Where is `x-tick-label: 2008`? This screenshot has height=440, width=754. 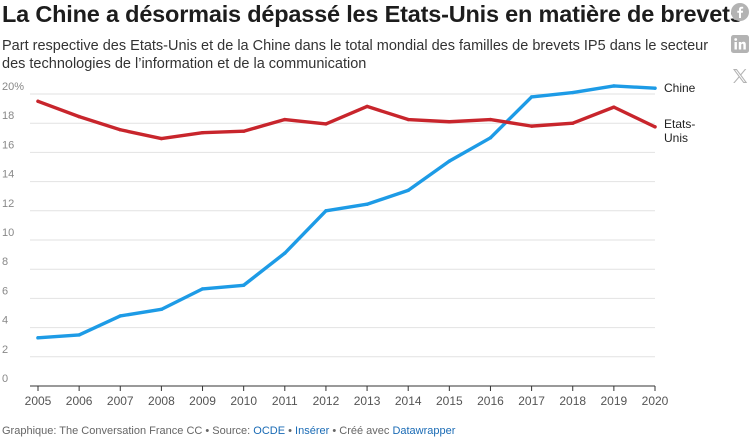 x-tick-label: 2008 is located at coordinates (161, 401).